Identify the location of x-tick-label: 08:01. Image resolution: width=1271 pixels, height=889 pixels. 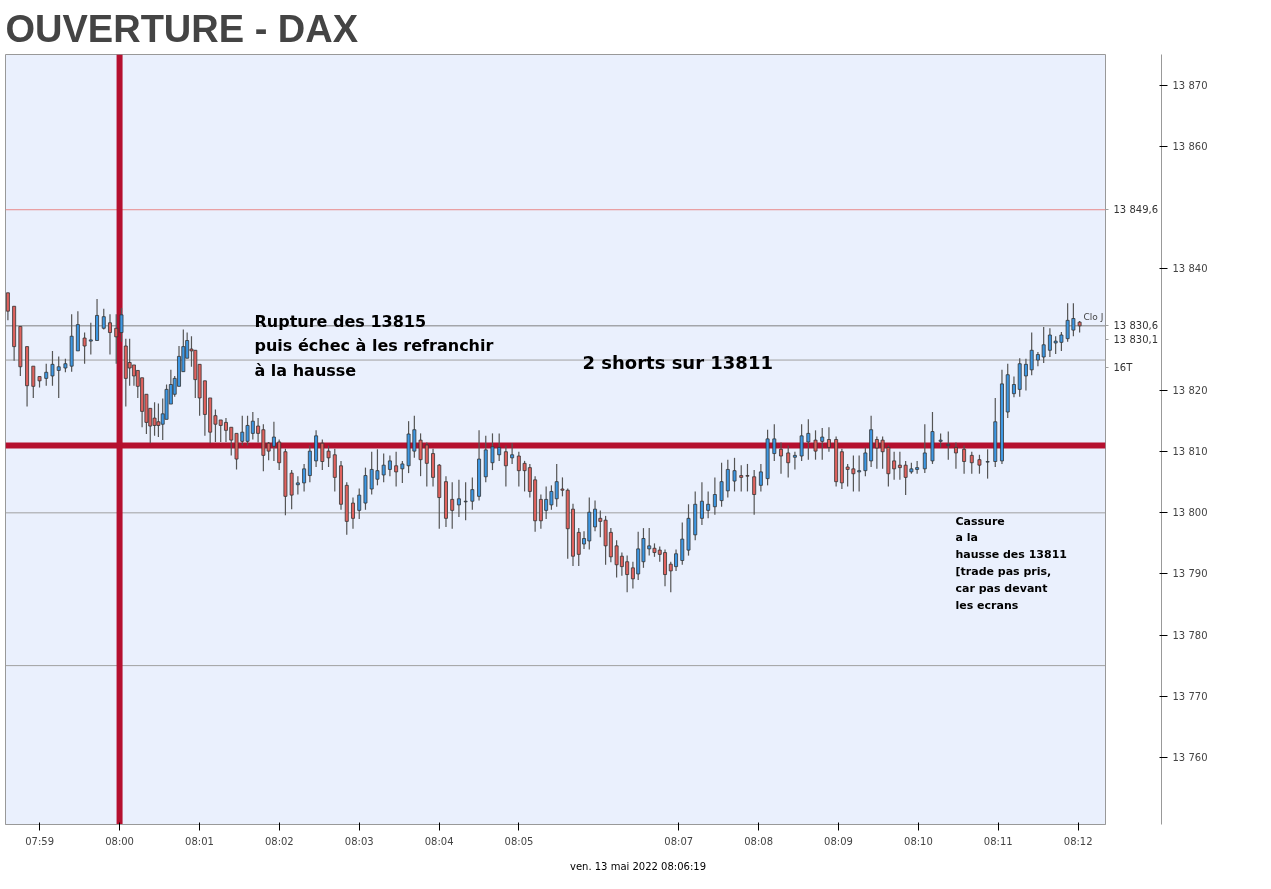
(199, 841).